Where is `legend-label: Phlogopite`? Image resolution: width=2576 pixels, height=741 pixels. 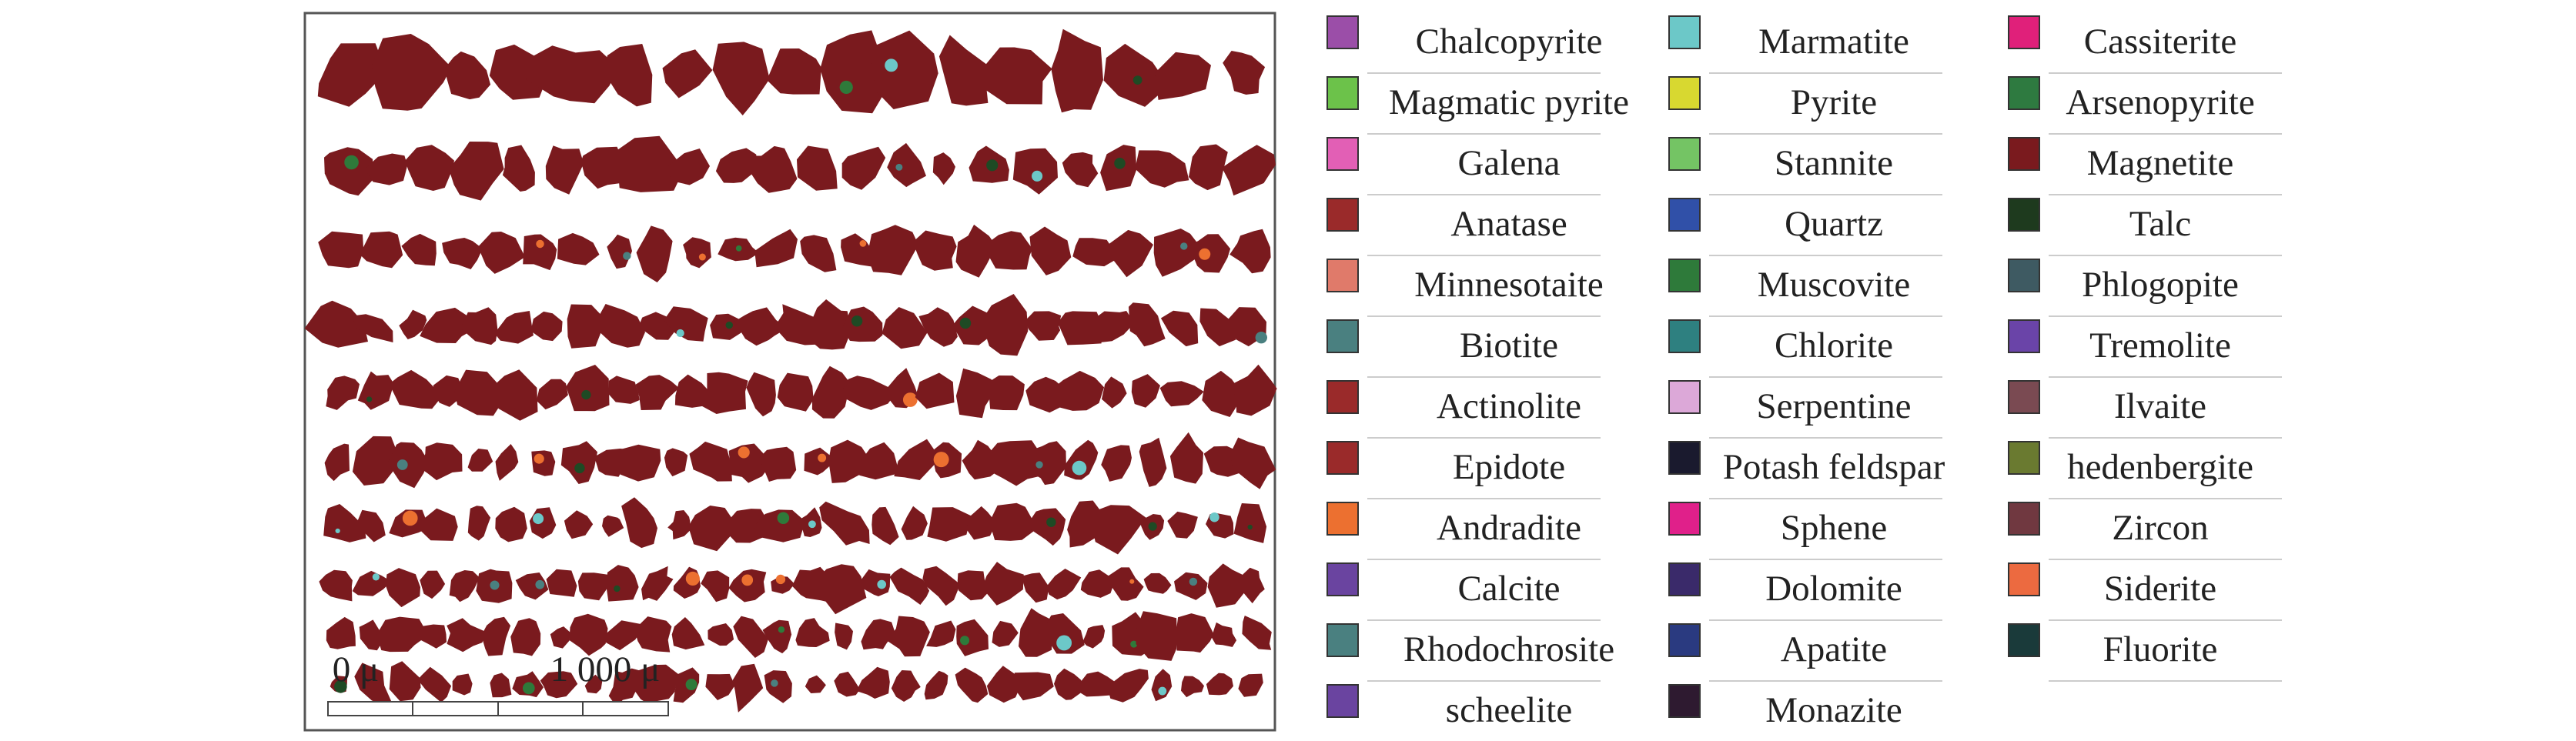
legend-label: Phlogopite is located at coordinates (2161, 285).